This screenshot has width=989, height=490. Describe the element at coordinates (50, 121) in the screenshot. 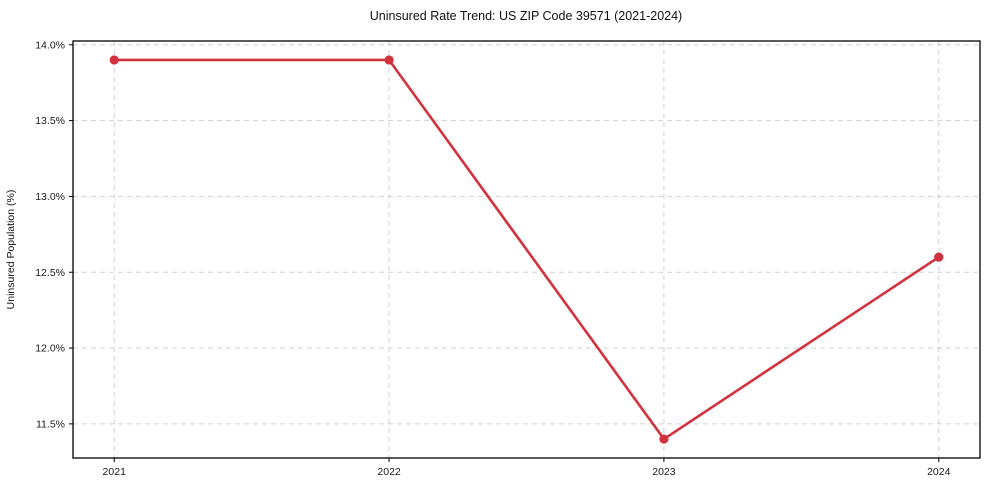

I see `y-tick-label: 13.5%` at that location.